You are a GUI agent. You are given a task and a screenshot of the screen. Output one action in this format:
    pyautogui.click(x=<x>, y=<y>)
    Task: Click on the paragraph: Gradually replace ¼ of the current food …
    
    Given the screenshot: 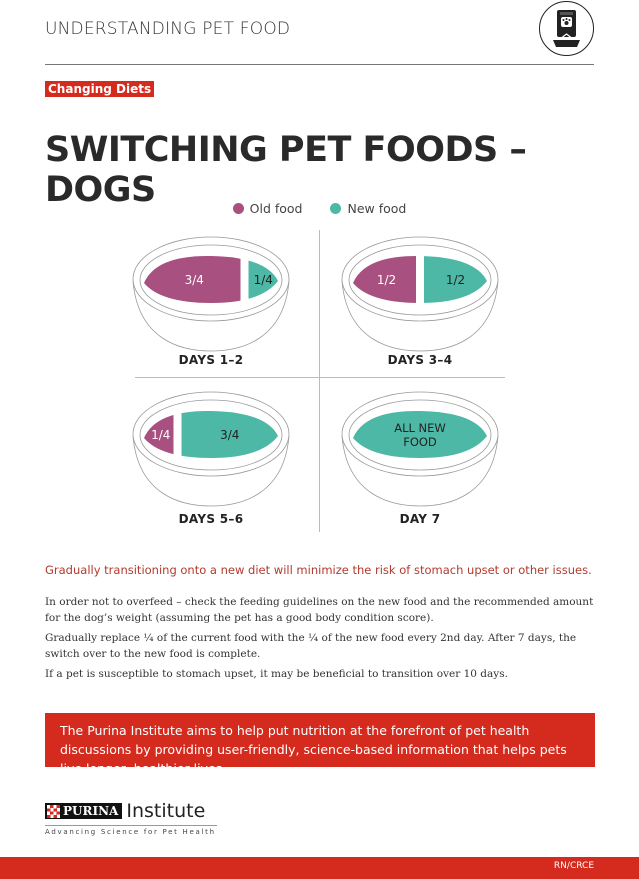 What is the action you would take?
    pyautogui.click(x=311, y=646)
    